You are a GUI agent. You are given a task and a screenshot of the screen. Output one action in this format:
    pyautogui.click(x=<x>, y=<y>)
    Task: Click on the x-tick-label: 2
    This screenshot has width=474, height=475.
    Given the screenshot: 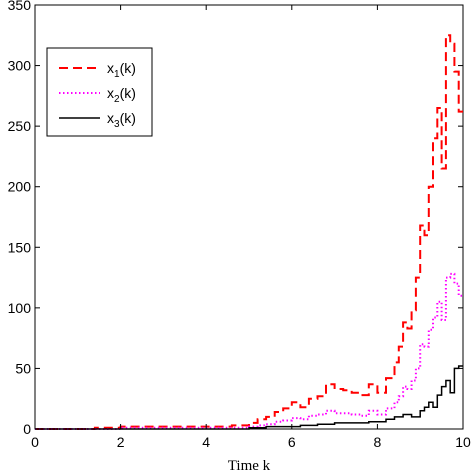 What is the action you would take?
    pyautogui.click(x=121, y=442)
    